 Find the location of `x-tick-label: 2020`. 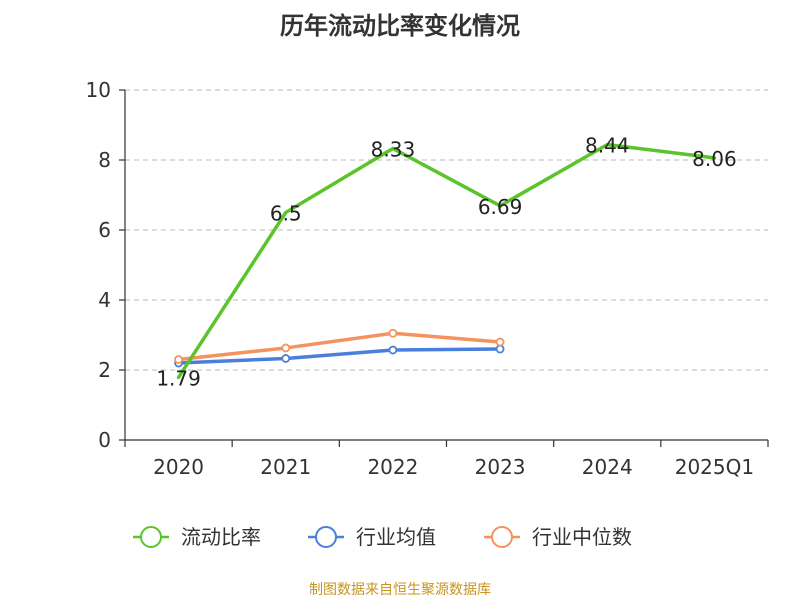

x-tick-label: 2020 is located at coordinates (178, 467).